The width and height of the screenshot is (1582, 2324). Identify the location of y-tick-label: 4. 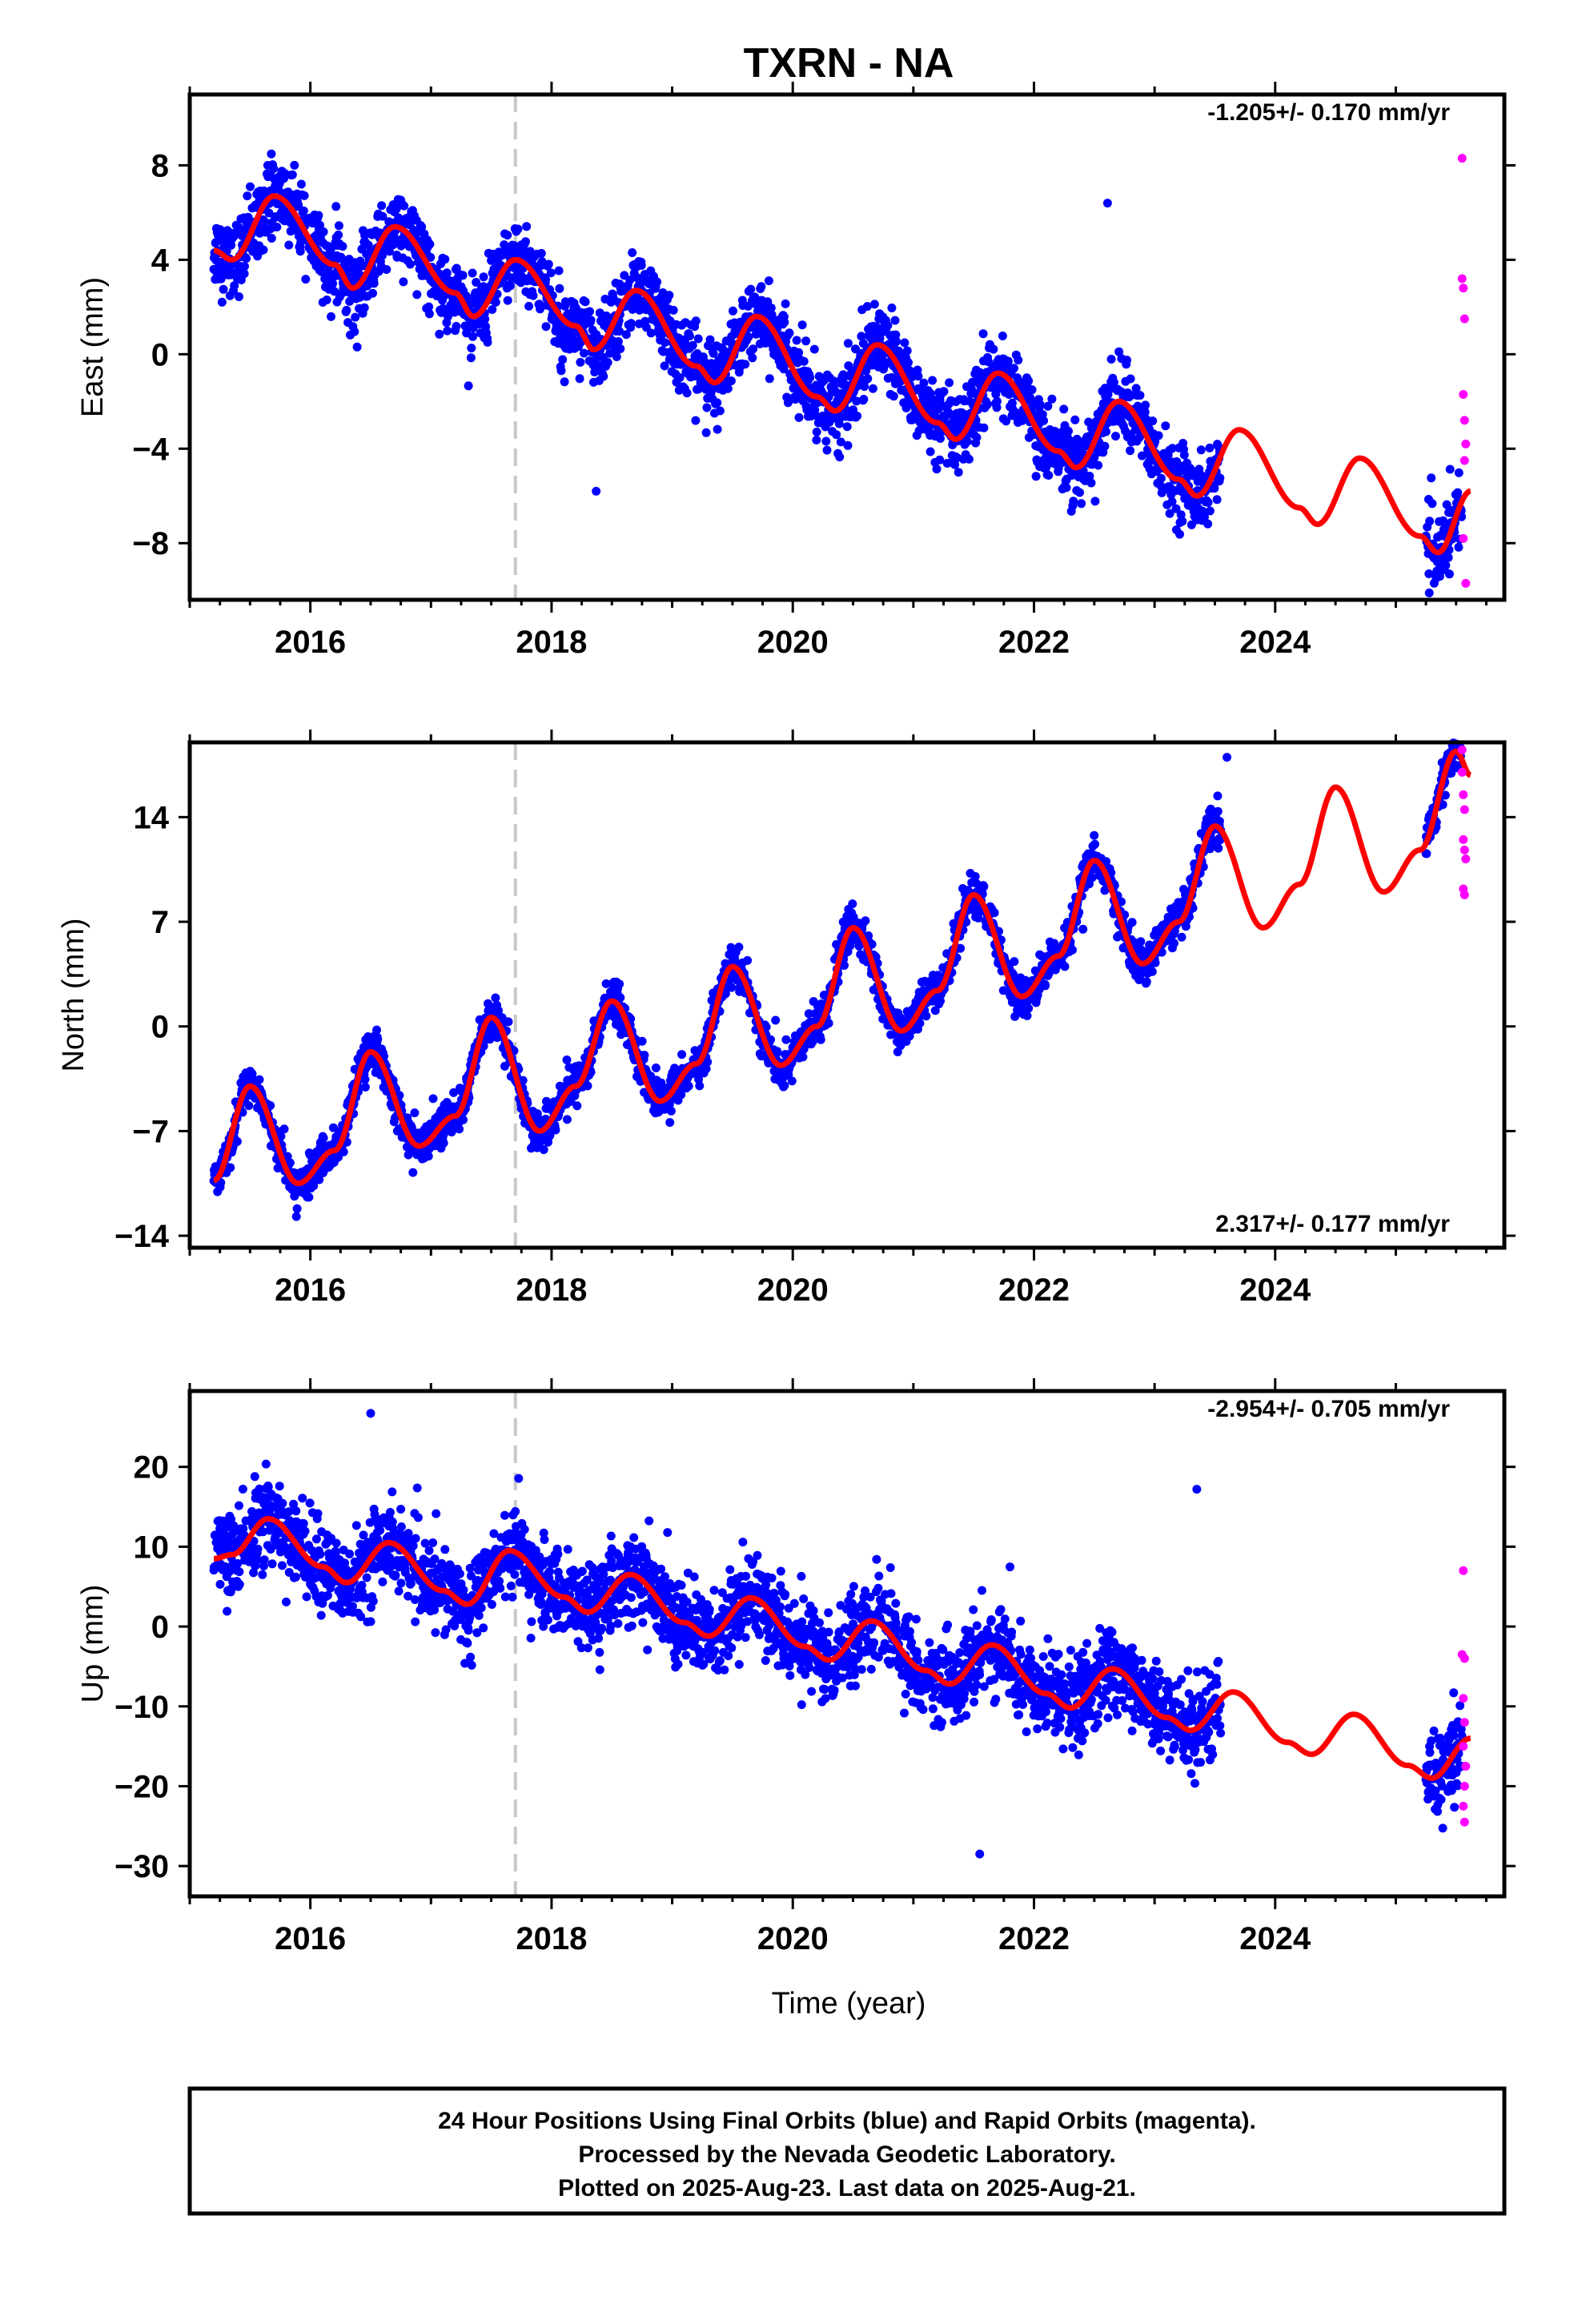
(161, 260).